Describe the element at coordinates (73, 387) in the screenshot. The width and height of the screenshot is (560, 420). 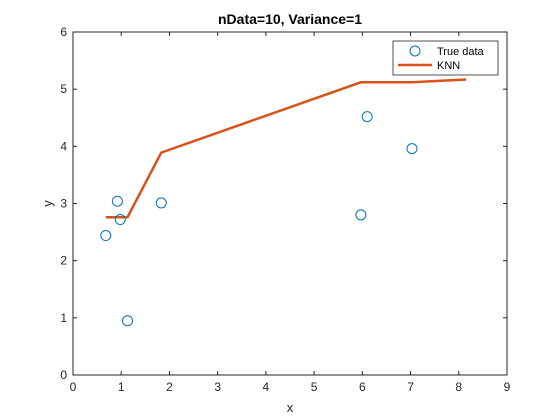
I see `x-tick-label: 0` at that location.